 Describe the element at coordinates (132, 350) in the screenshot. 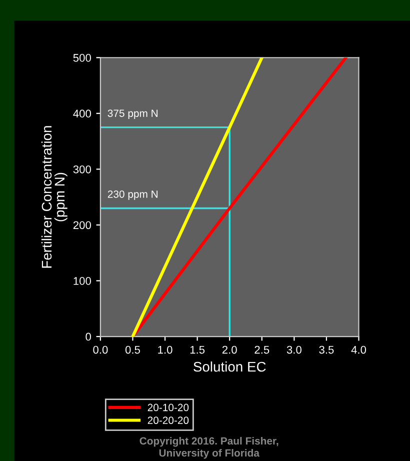

I see `x-tick-label: 0.5` at that location.